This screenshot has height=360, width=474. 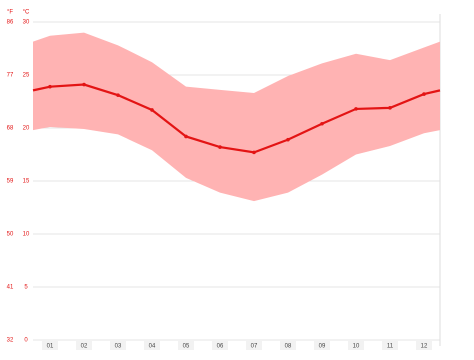 What do you see at coordinates (26, 76) in the screenshot?
I see `y-tick-label: 25` at bounding box center [26, 76].